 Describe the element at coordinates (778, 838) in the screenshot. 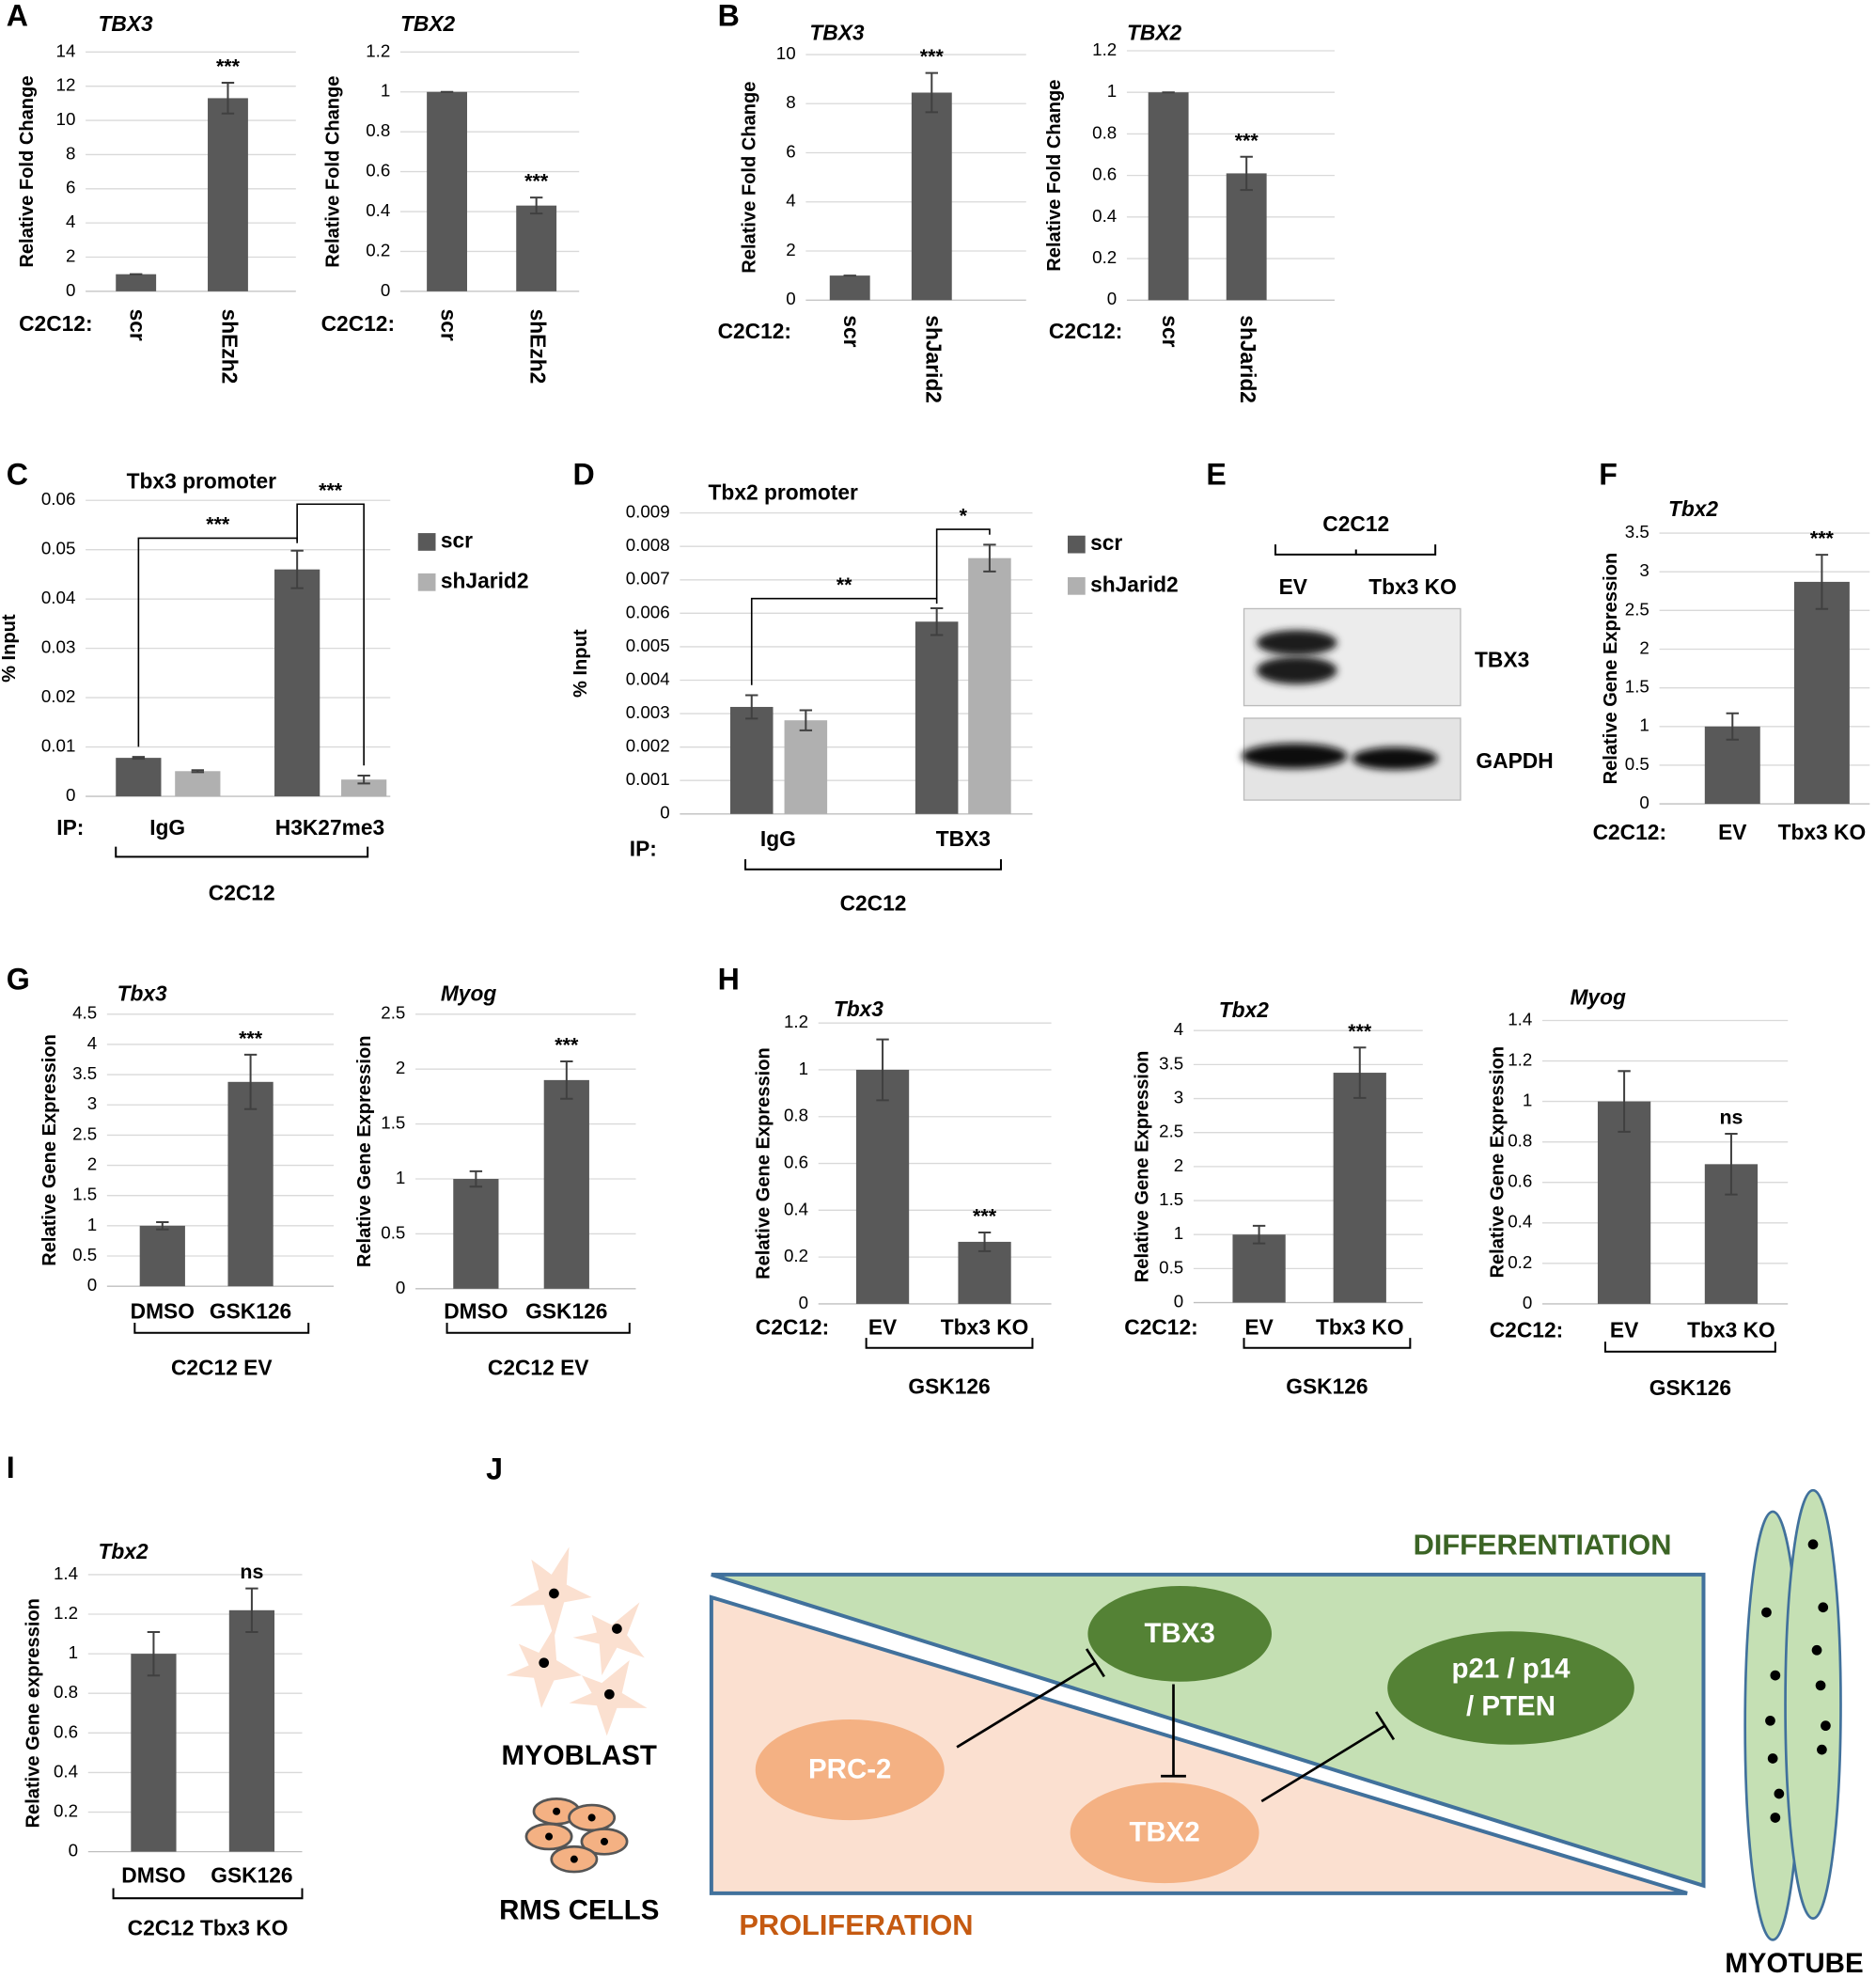

I see `x-tick-label: IgG` at that location.